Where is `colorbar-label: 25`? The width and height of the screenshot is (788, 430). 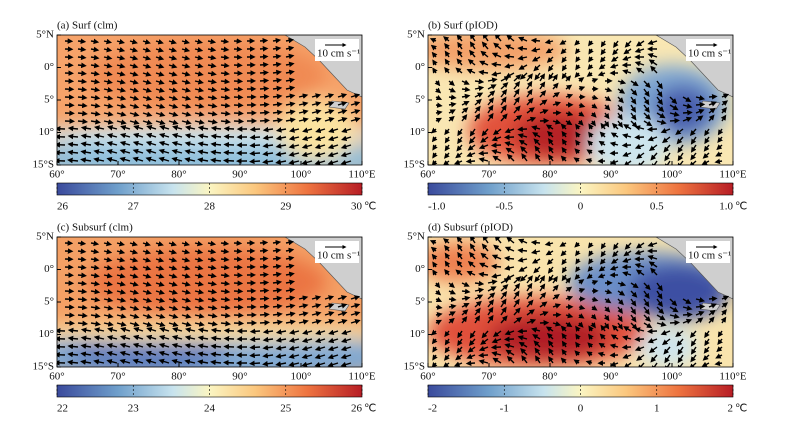 colorbar-label: 25 is located at coordinates (286, 409).